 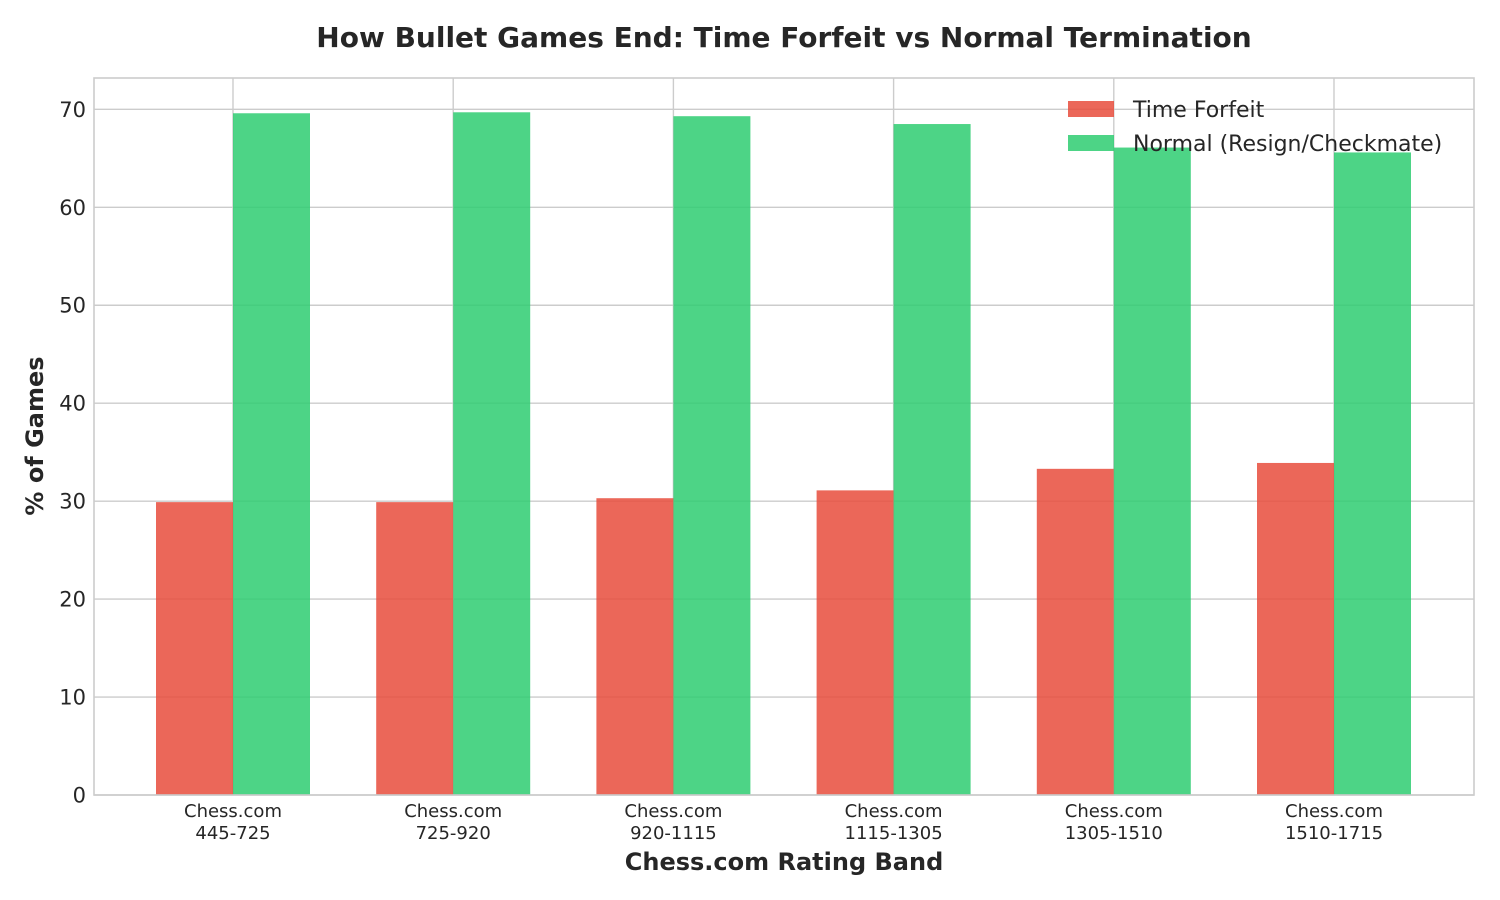 I want to click on x-tick-label: Chess.com 920-1115, so click(x=673, y=822).